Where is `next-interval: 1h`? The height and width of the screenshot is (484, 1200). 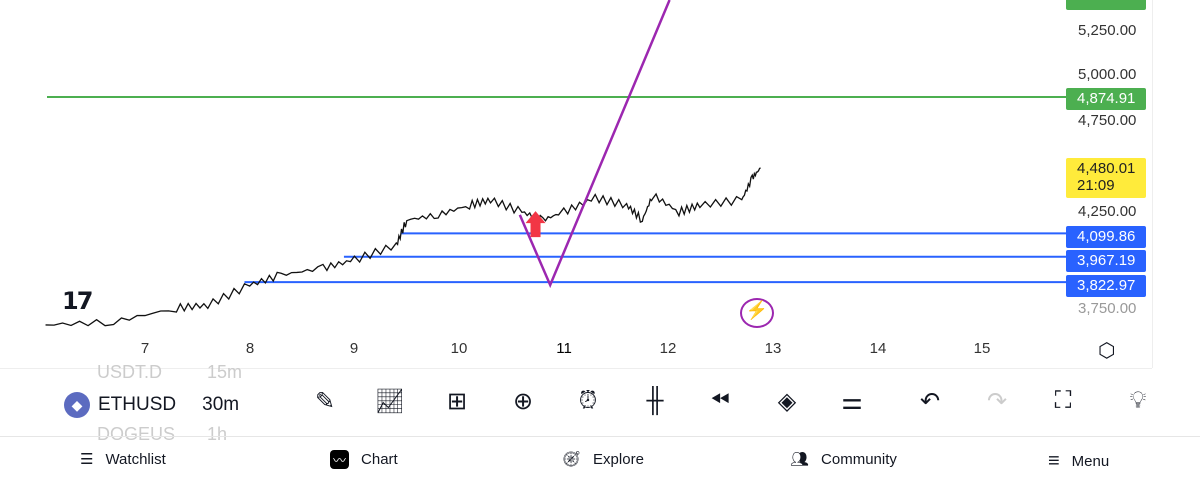 next-interval: 1h is located at coordinates (217, 434).